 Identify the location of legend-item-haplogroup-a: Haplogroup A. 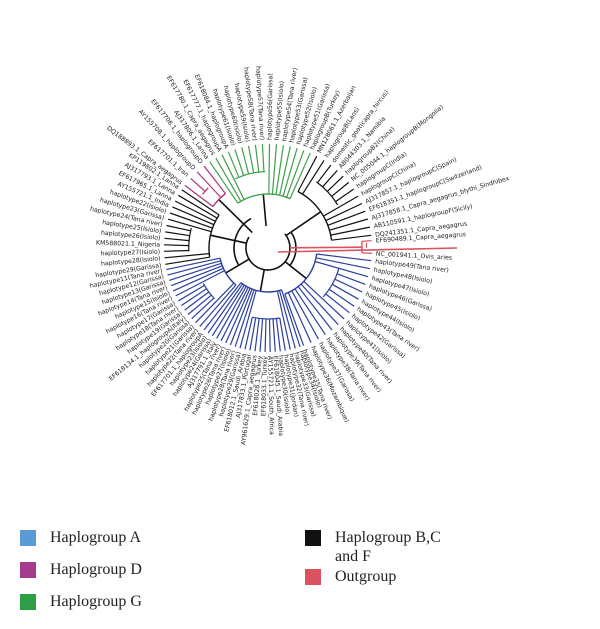
(80, 537).